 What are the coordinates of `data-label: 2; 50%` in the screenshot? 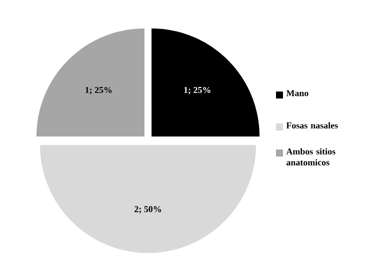 It's located at (147, 210).